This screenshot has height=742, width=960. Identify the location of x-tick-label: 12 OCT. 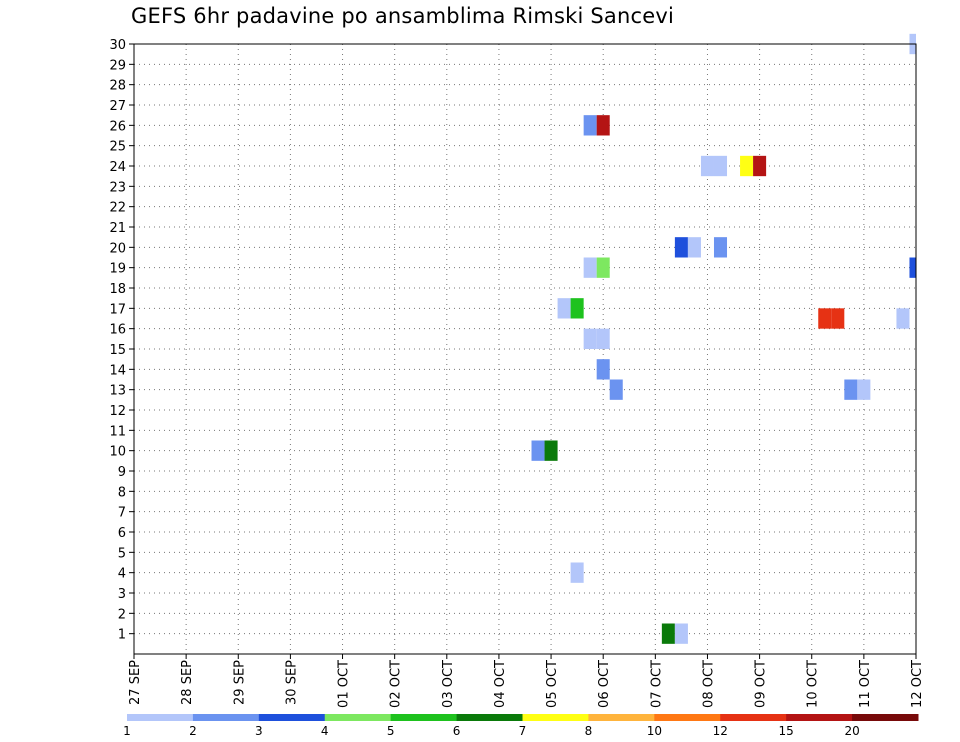
(917, 684).